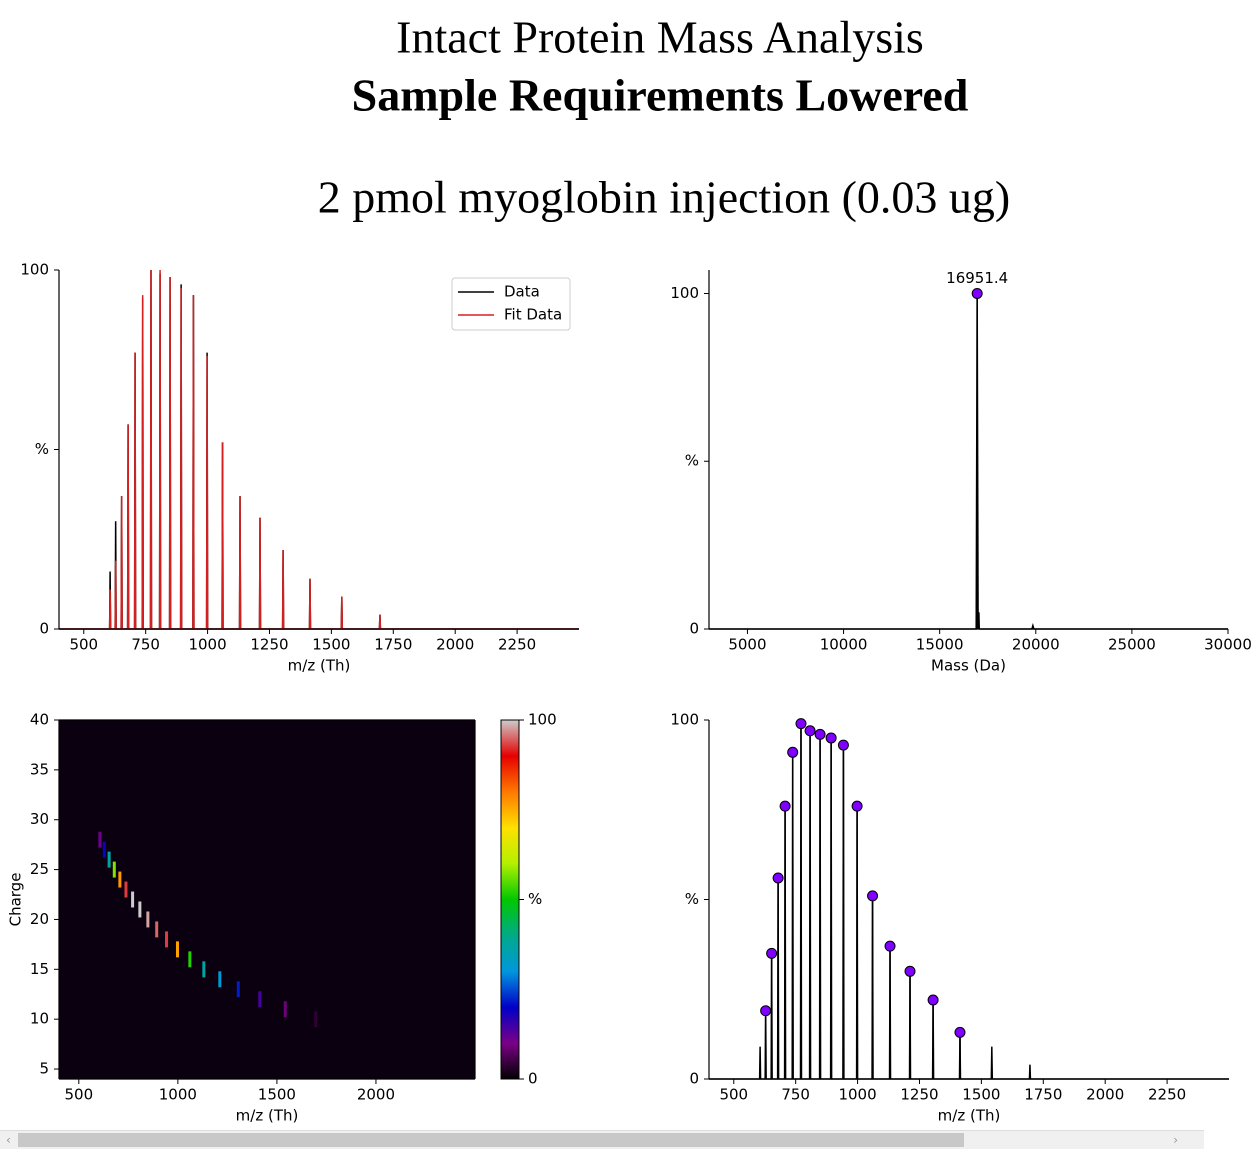 Image resolution: width=1254 pixels, height=1150 pixels. I want to click on plot-background, so click(267, 899).